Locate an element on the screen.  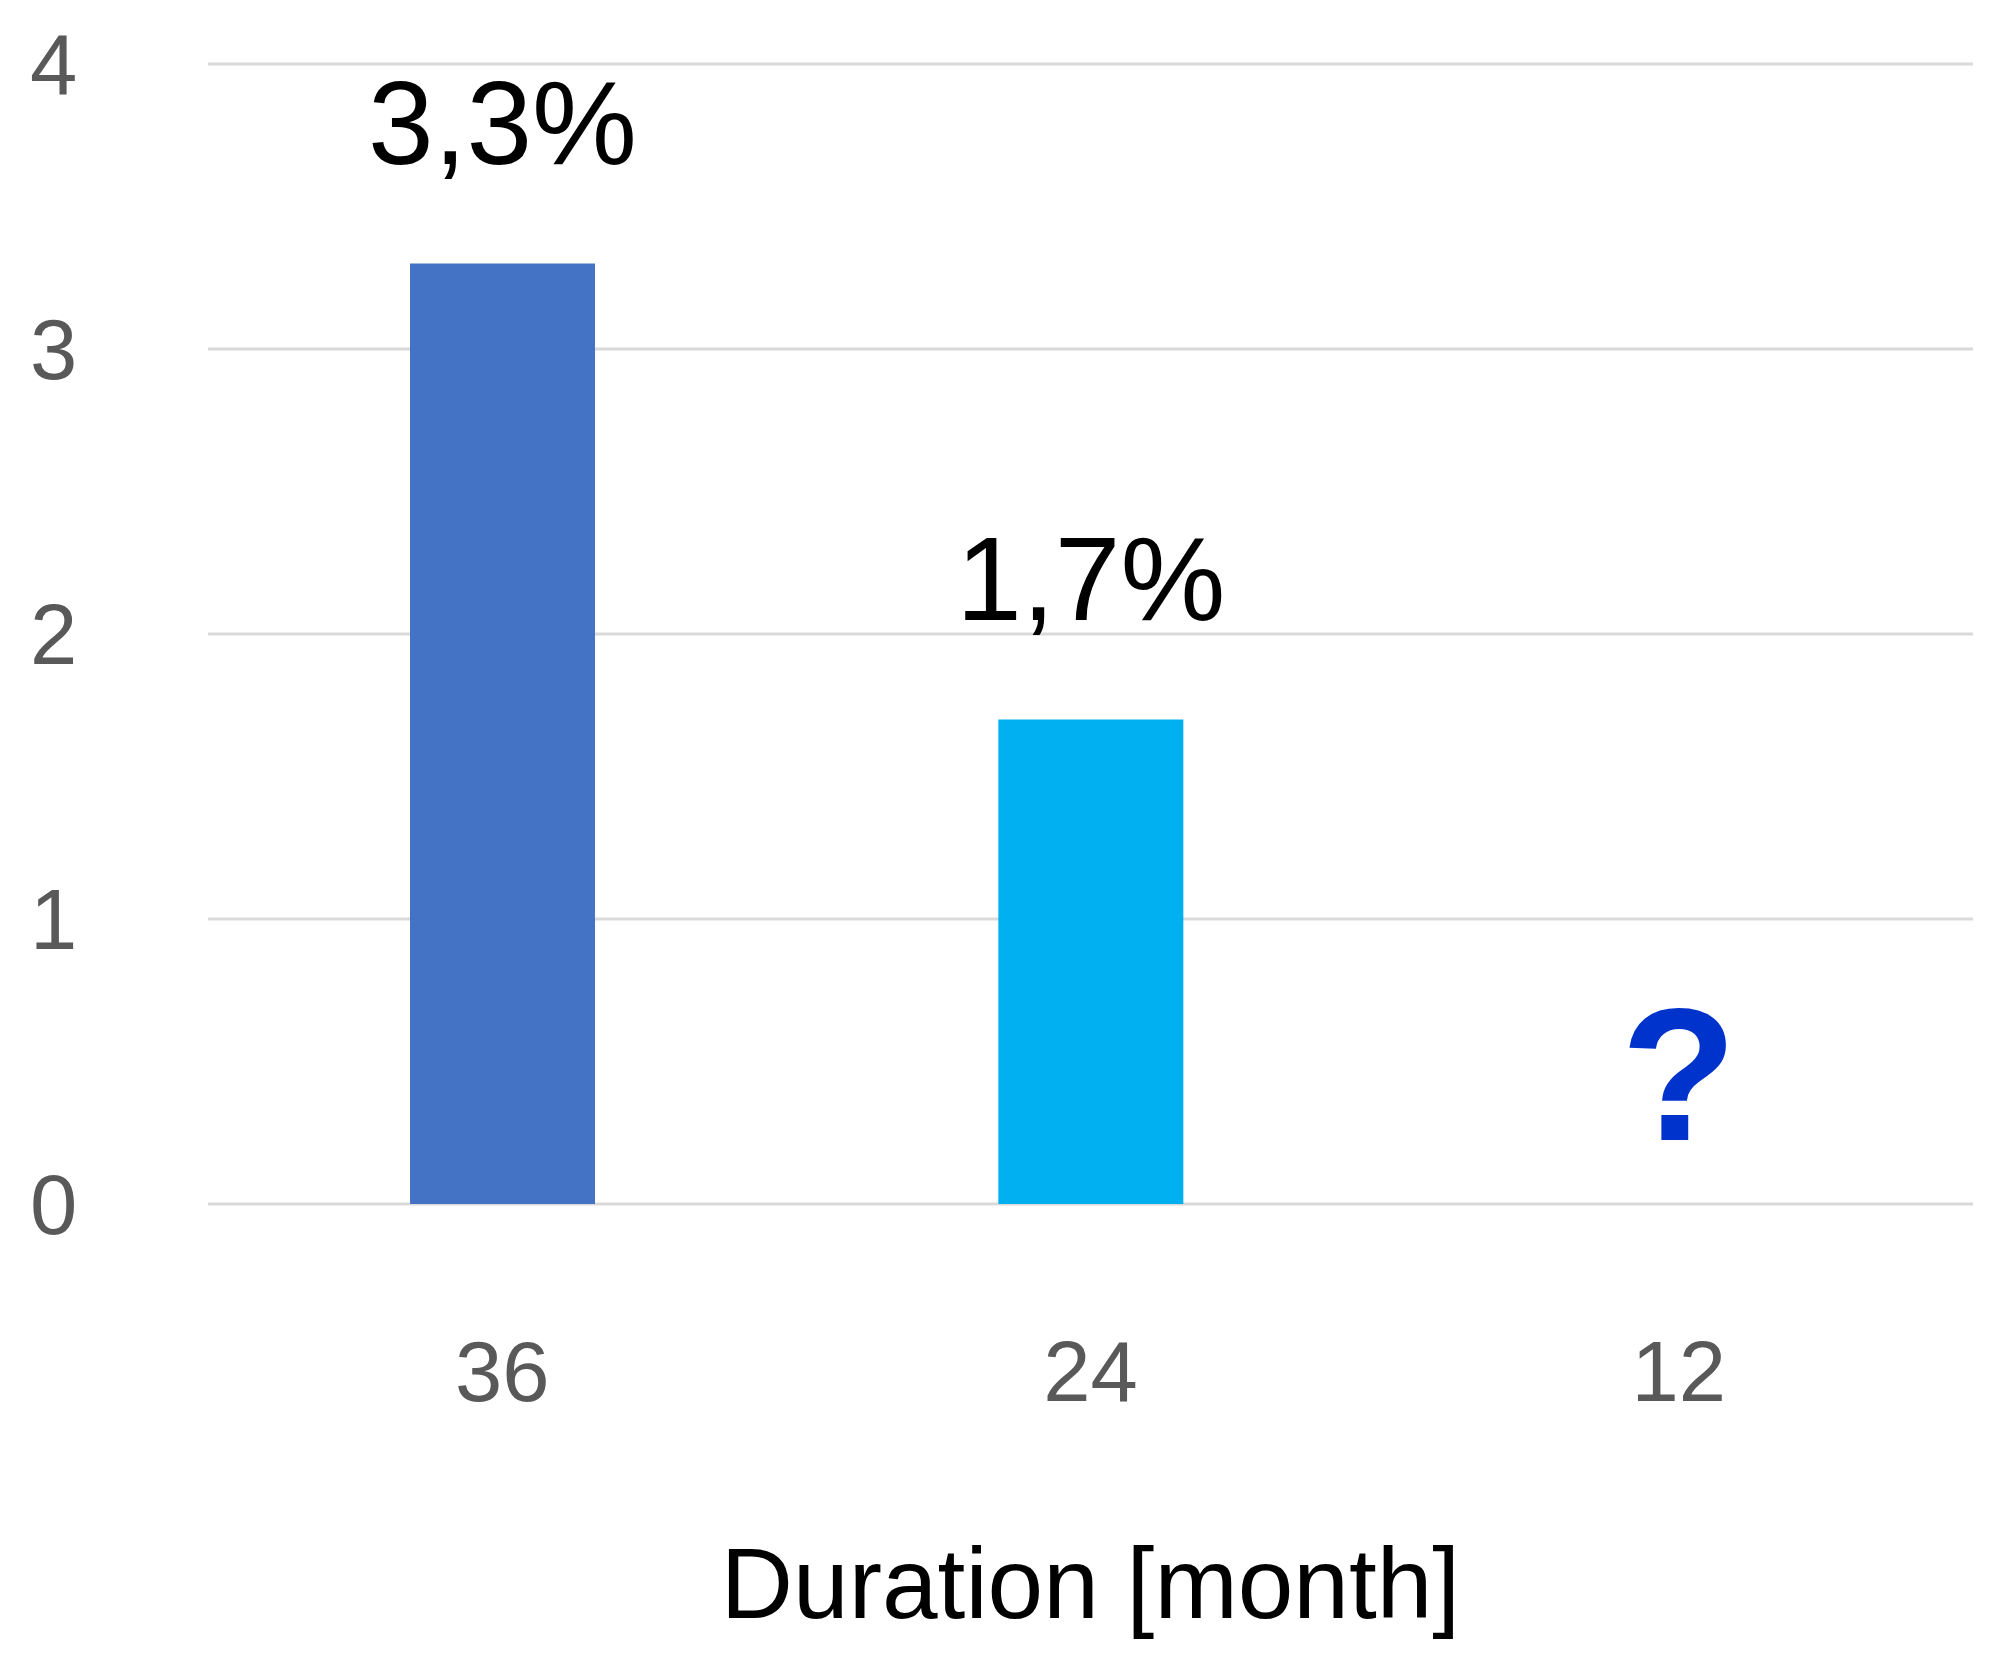
y-tick-label: 4 is located at coordinates (54, 65).